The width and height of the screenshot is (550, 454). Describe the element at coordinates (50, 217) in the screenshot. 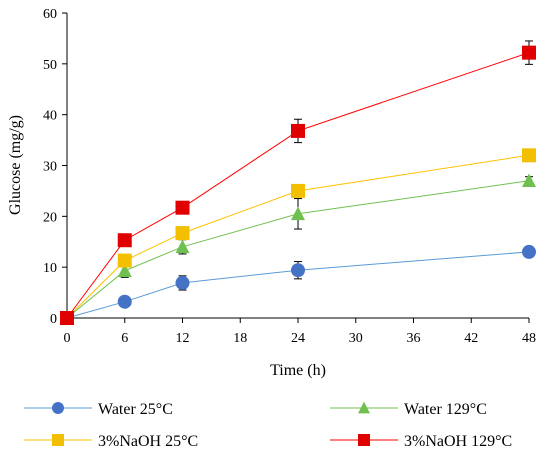

I see `y-tick-label: 20` at that location.